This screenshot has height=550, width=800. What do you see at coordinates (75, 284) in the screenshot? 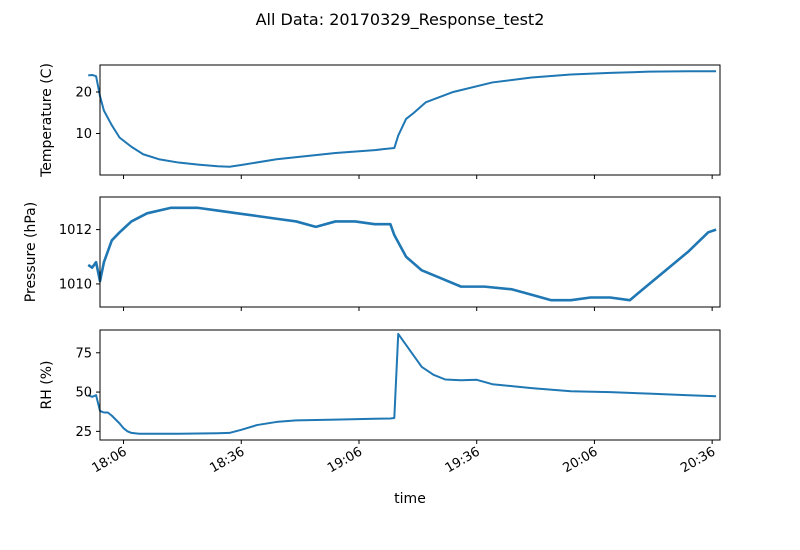
I see `y-tick-label: 1010` at bounding box center [75, 284].